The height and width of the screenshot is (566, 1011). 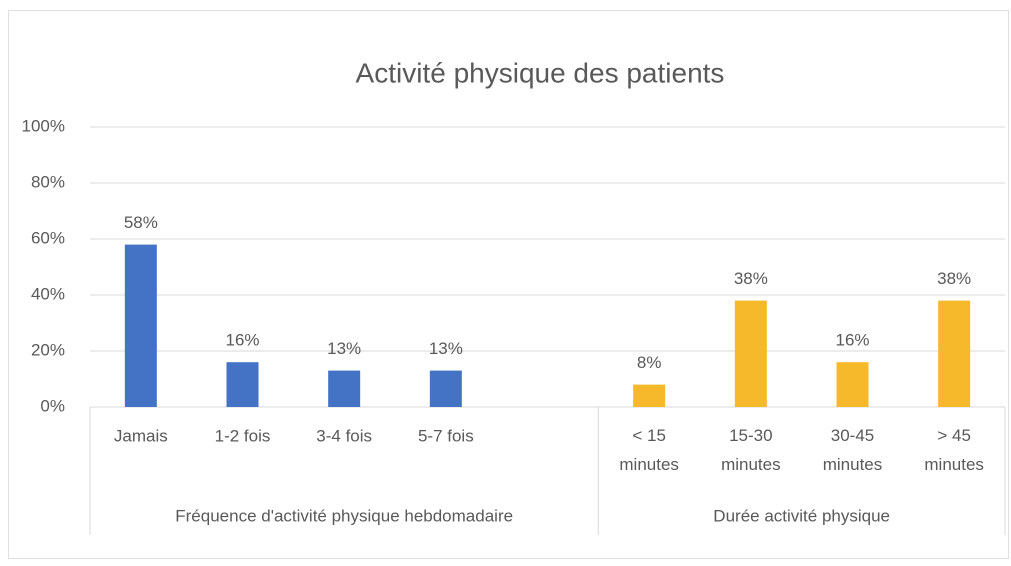 I want to click on x-tick-label: 5-7 fois, so click(x=446, y=435).